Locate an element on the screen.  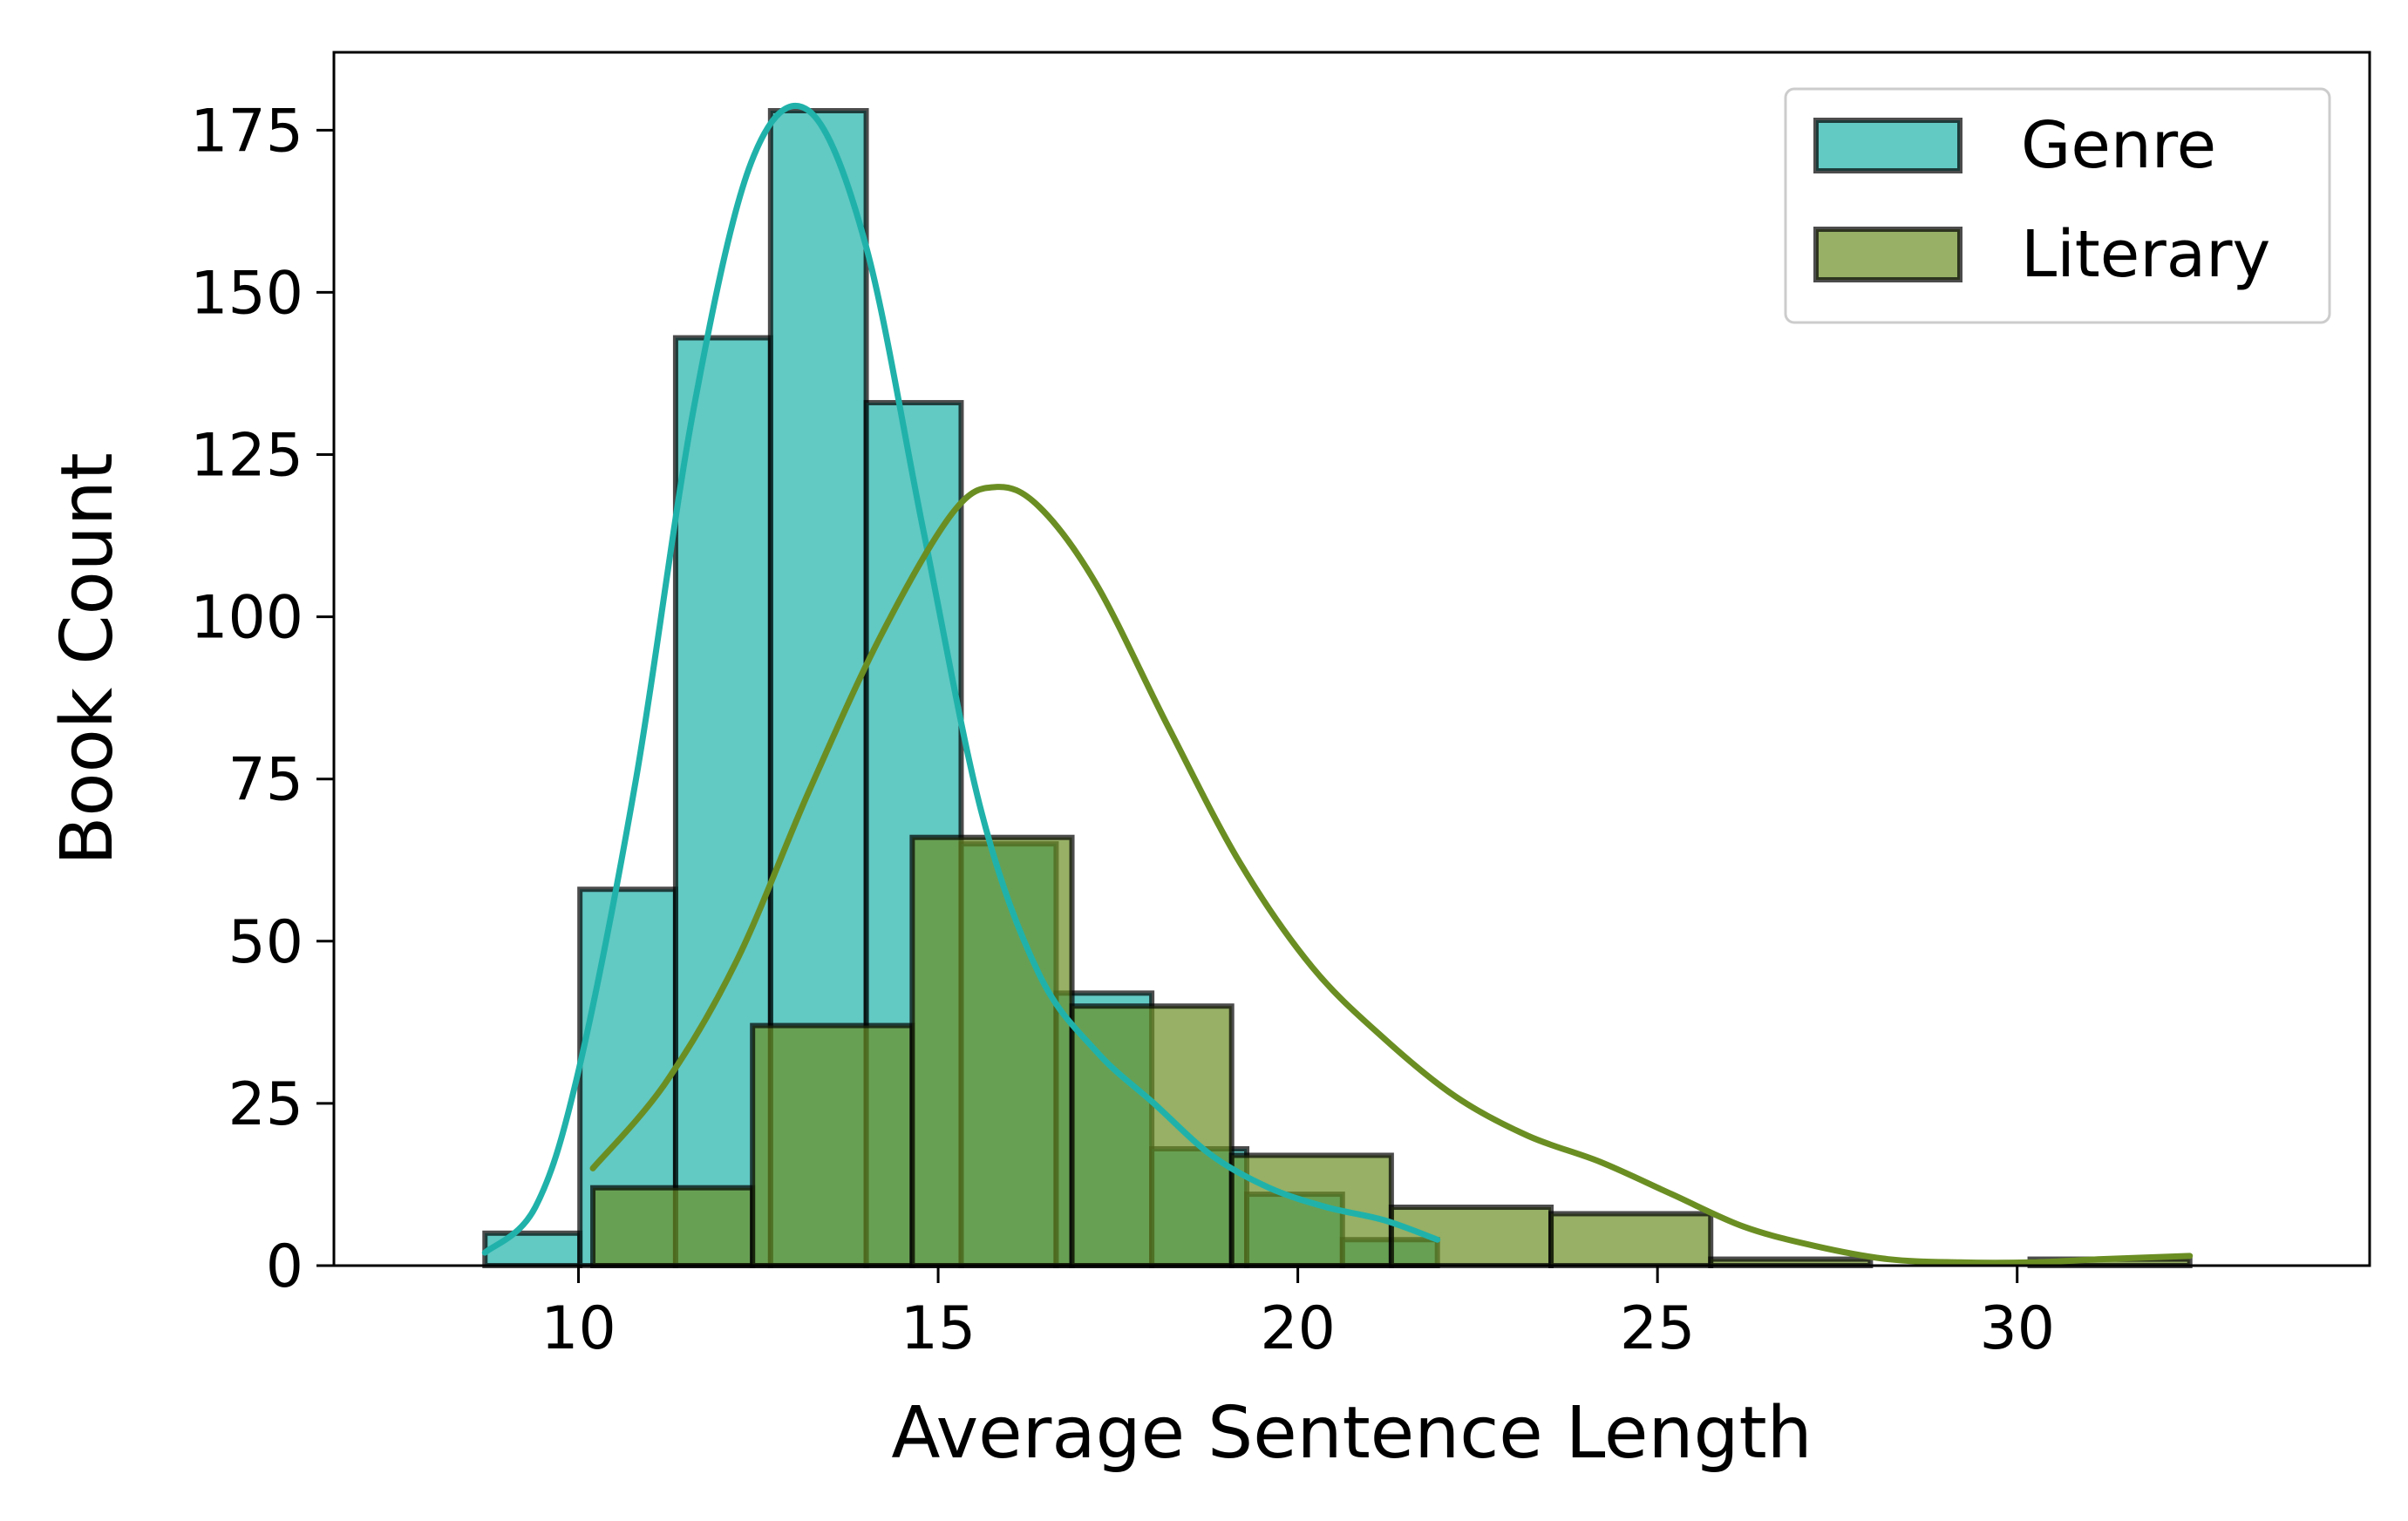
legend-label-literary: Literary is located at coordinates (2145, 254).